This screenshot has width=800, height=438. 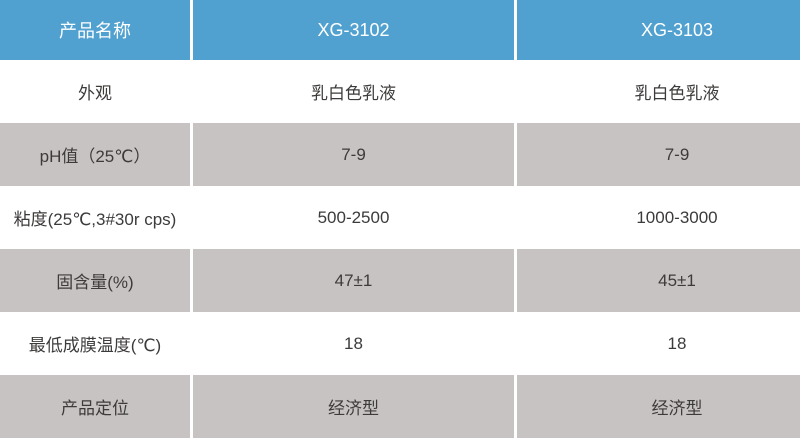 I want to click on column-header-product-name: 产品名称, so click(x=95, y=30).